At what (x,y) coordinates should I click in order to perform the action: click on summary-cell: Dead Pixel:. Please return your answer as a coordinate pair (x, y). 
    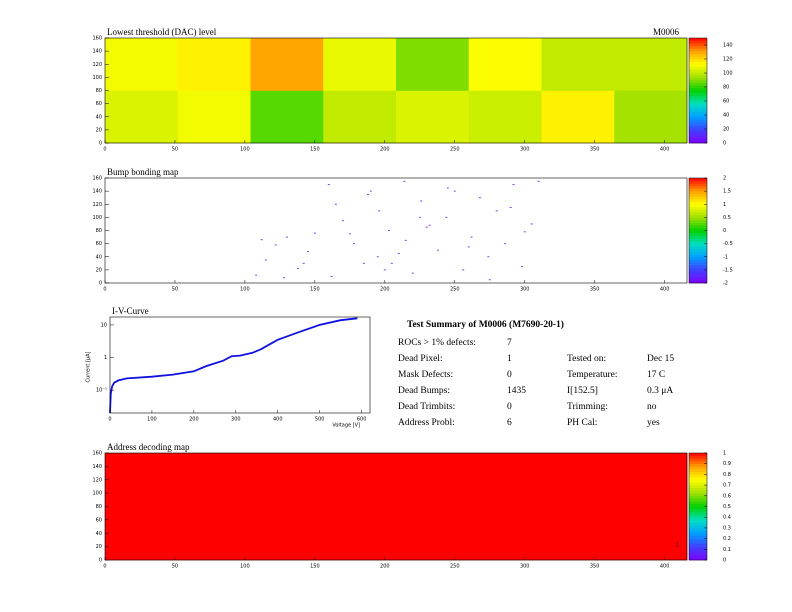
    Looking at the image, I should click on (420, 359).